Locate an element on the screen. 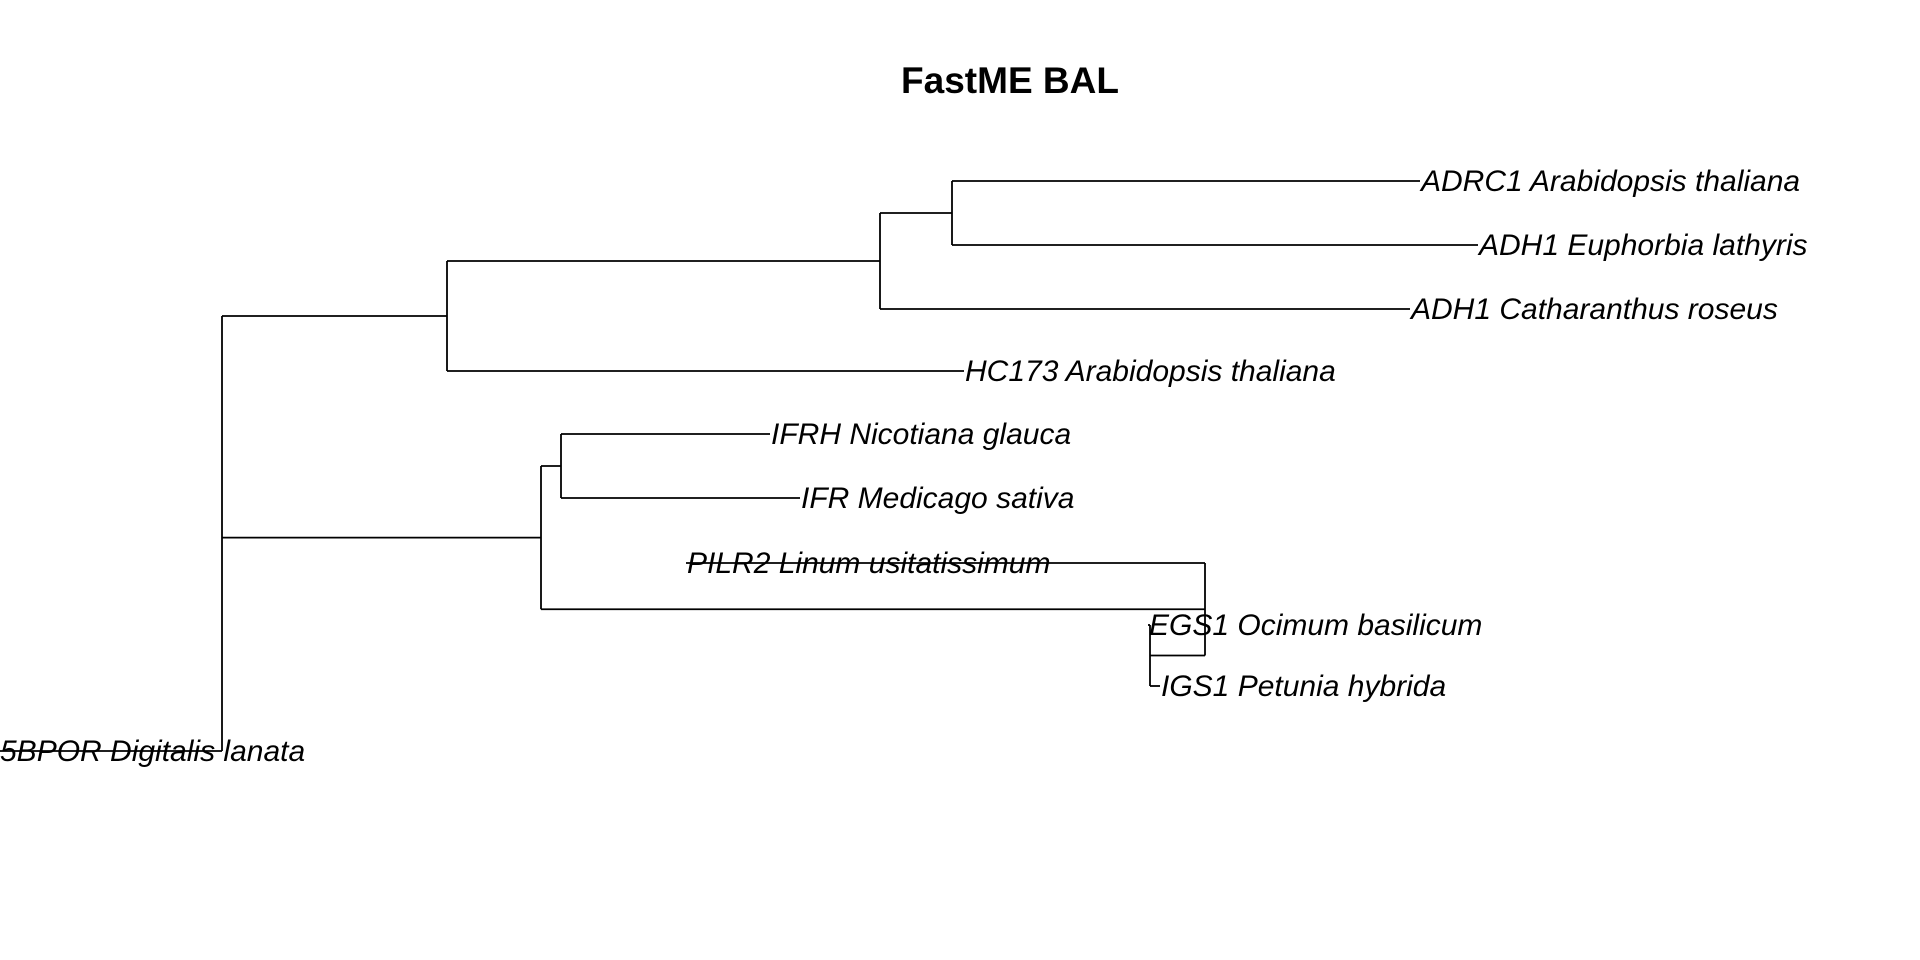  tip-label: IFR Medicago sativa is located at coordinates (937, 498).